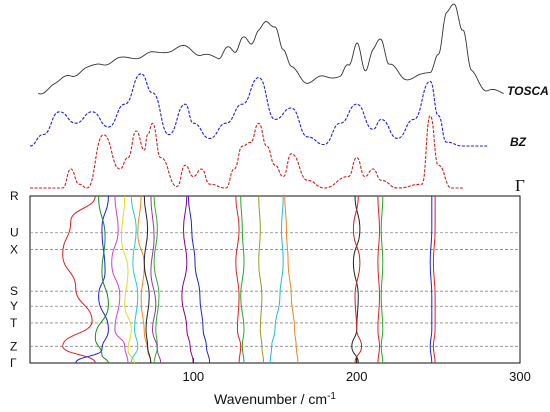 The height and width of the screenshot is (412, 550). I want to click on spectrum-label-gamma: Γ, so click(520, 185).